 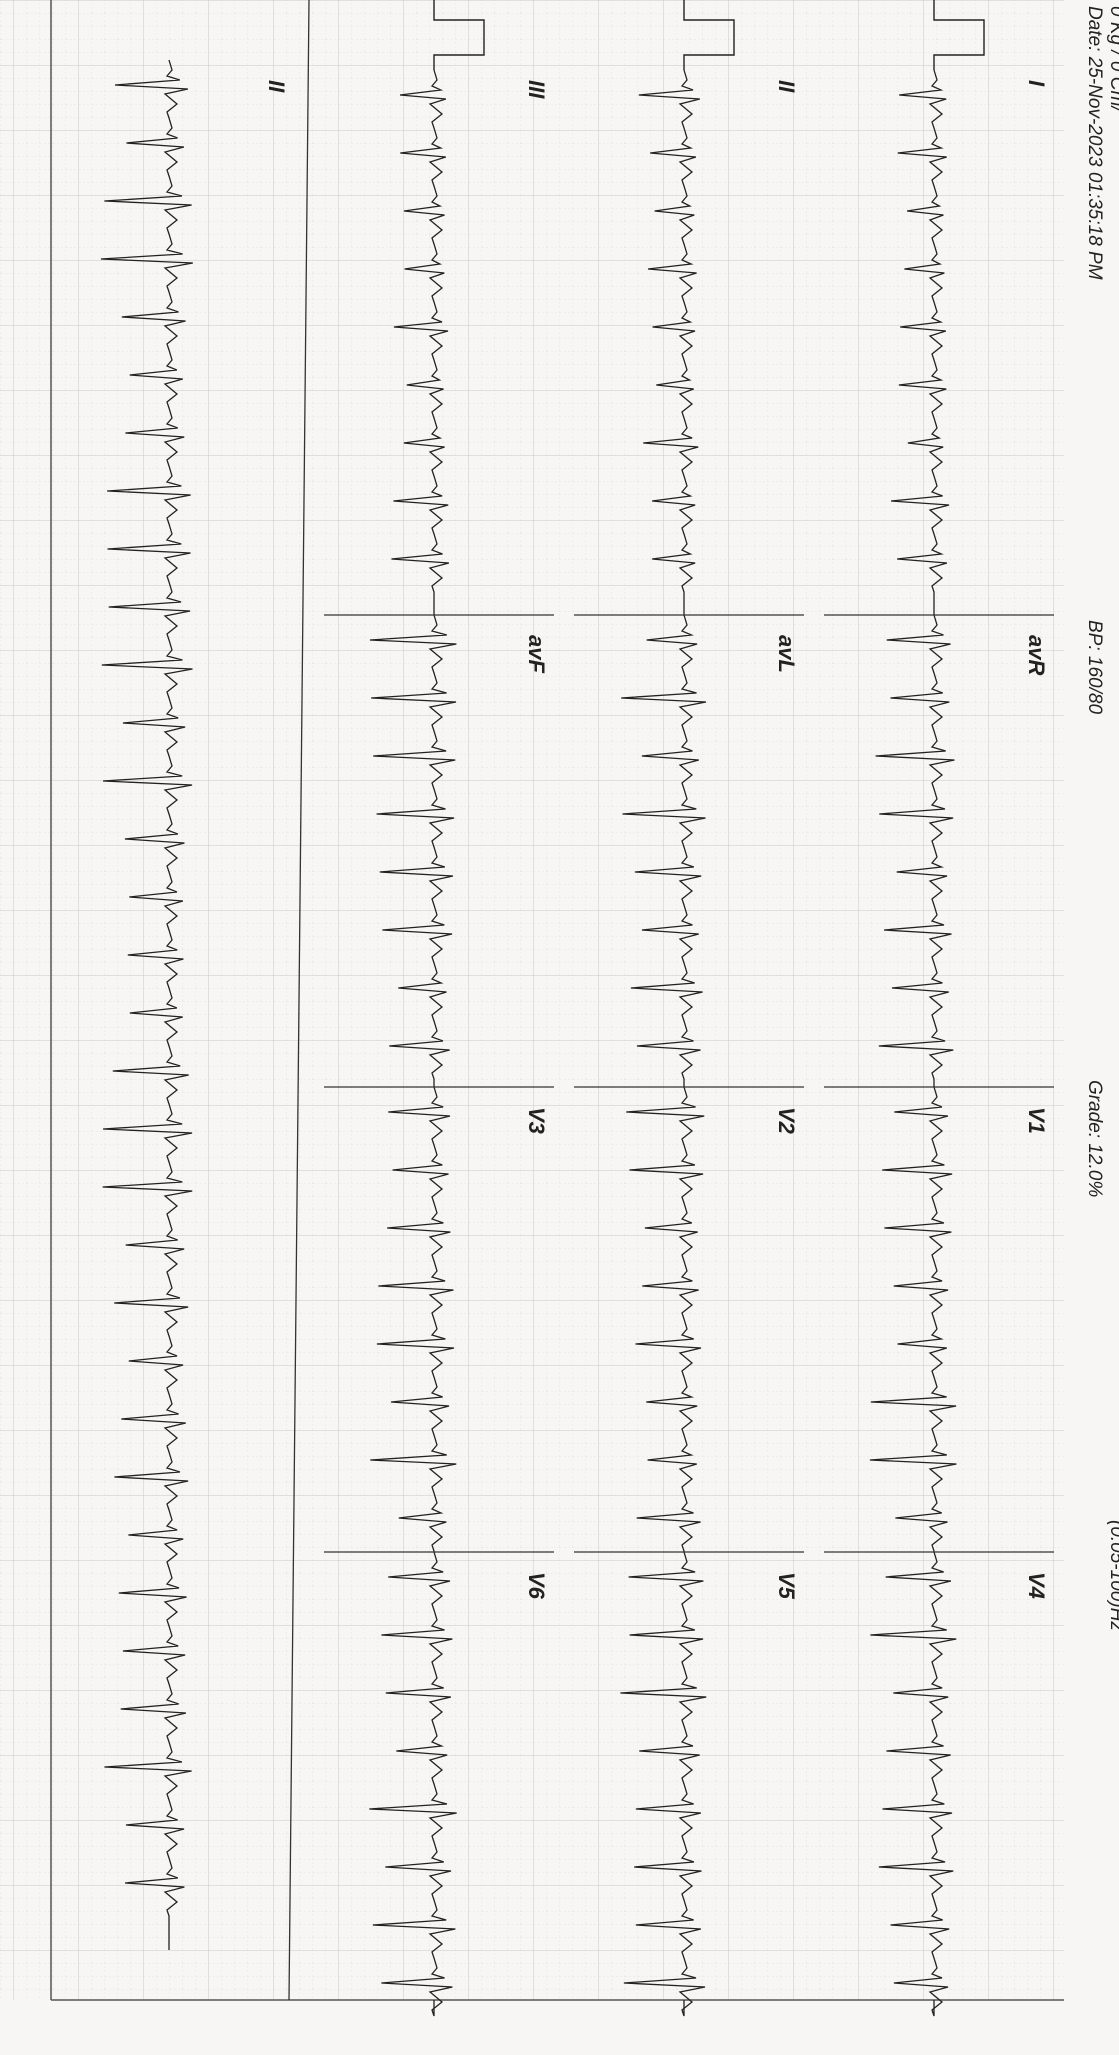 What do you see at coordinates (1094, 1138) in the screenshot?
I see `grade: Grade: 12.0%` at bounding box center [1094, 1138].